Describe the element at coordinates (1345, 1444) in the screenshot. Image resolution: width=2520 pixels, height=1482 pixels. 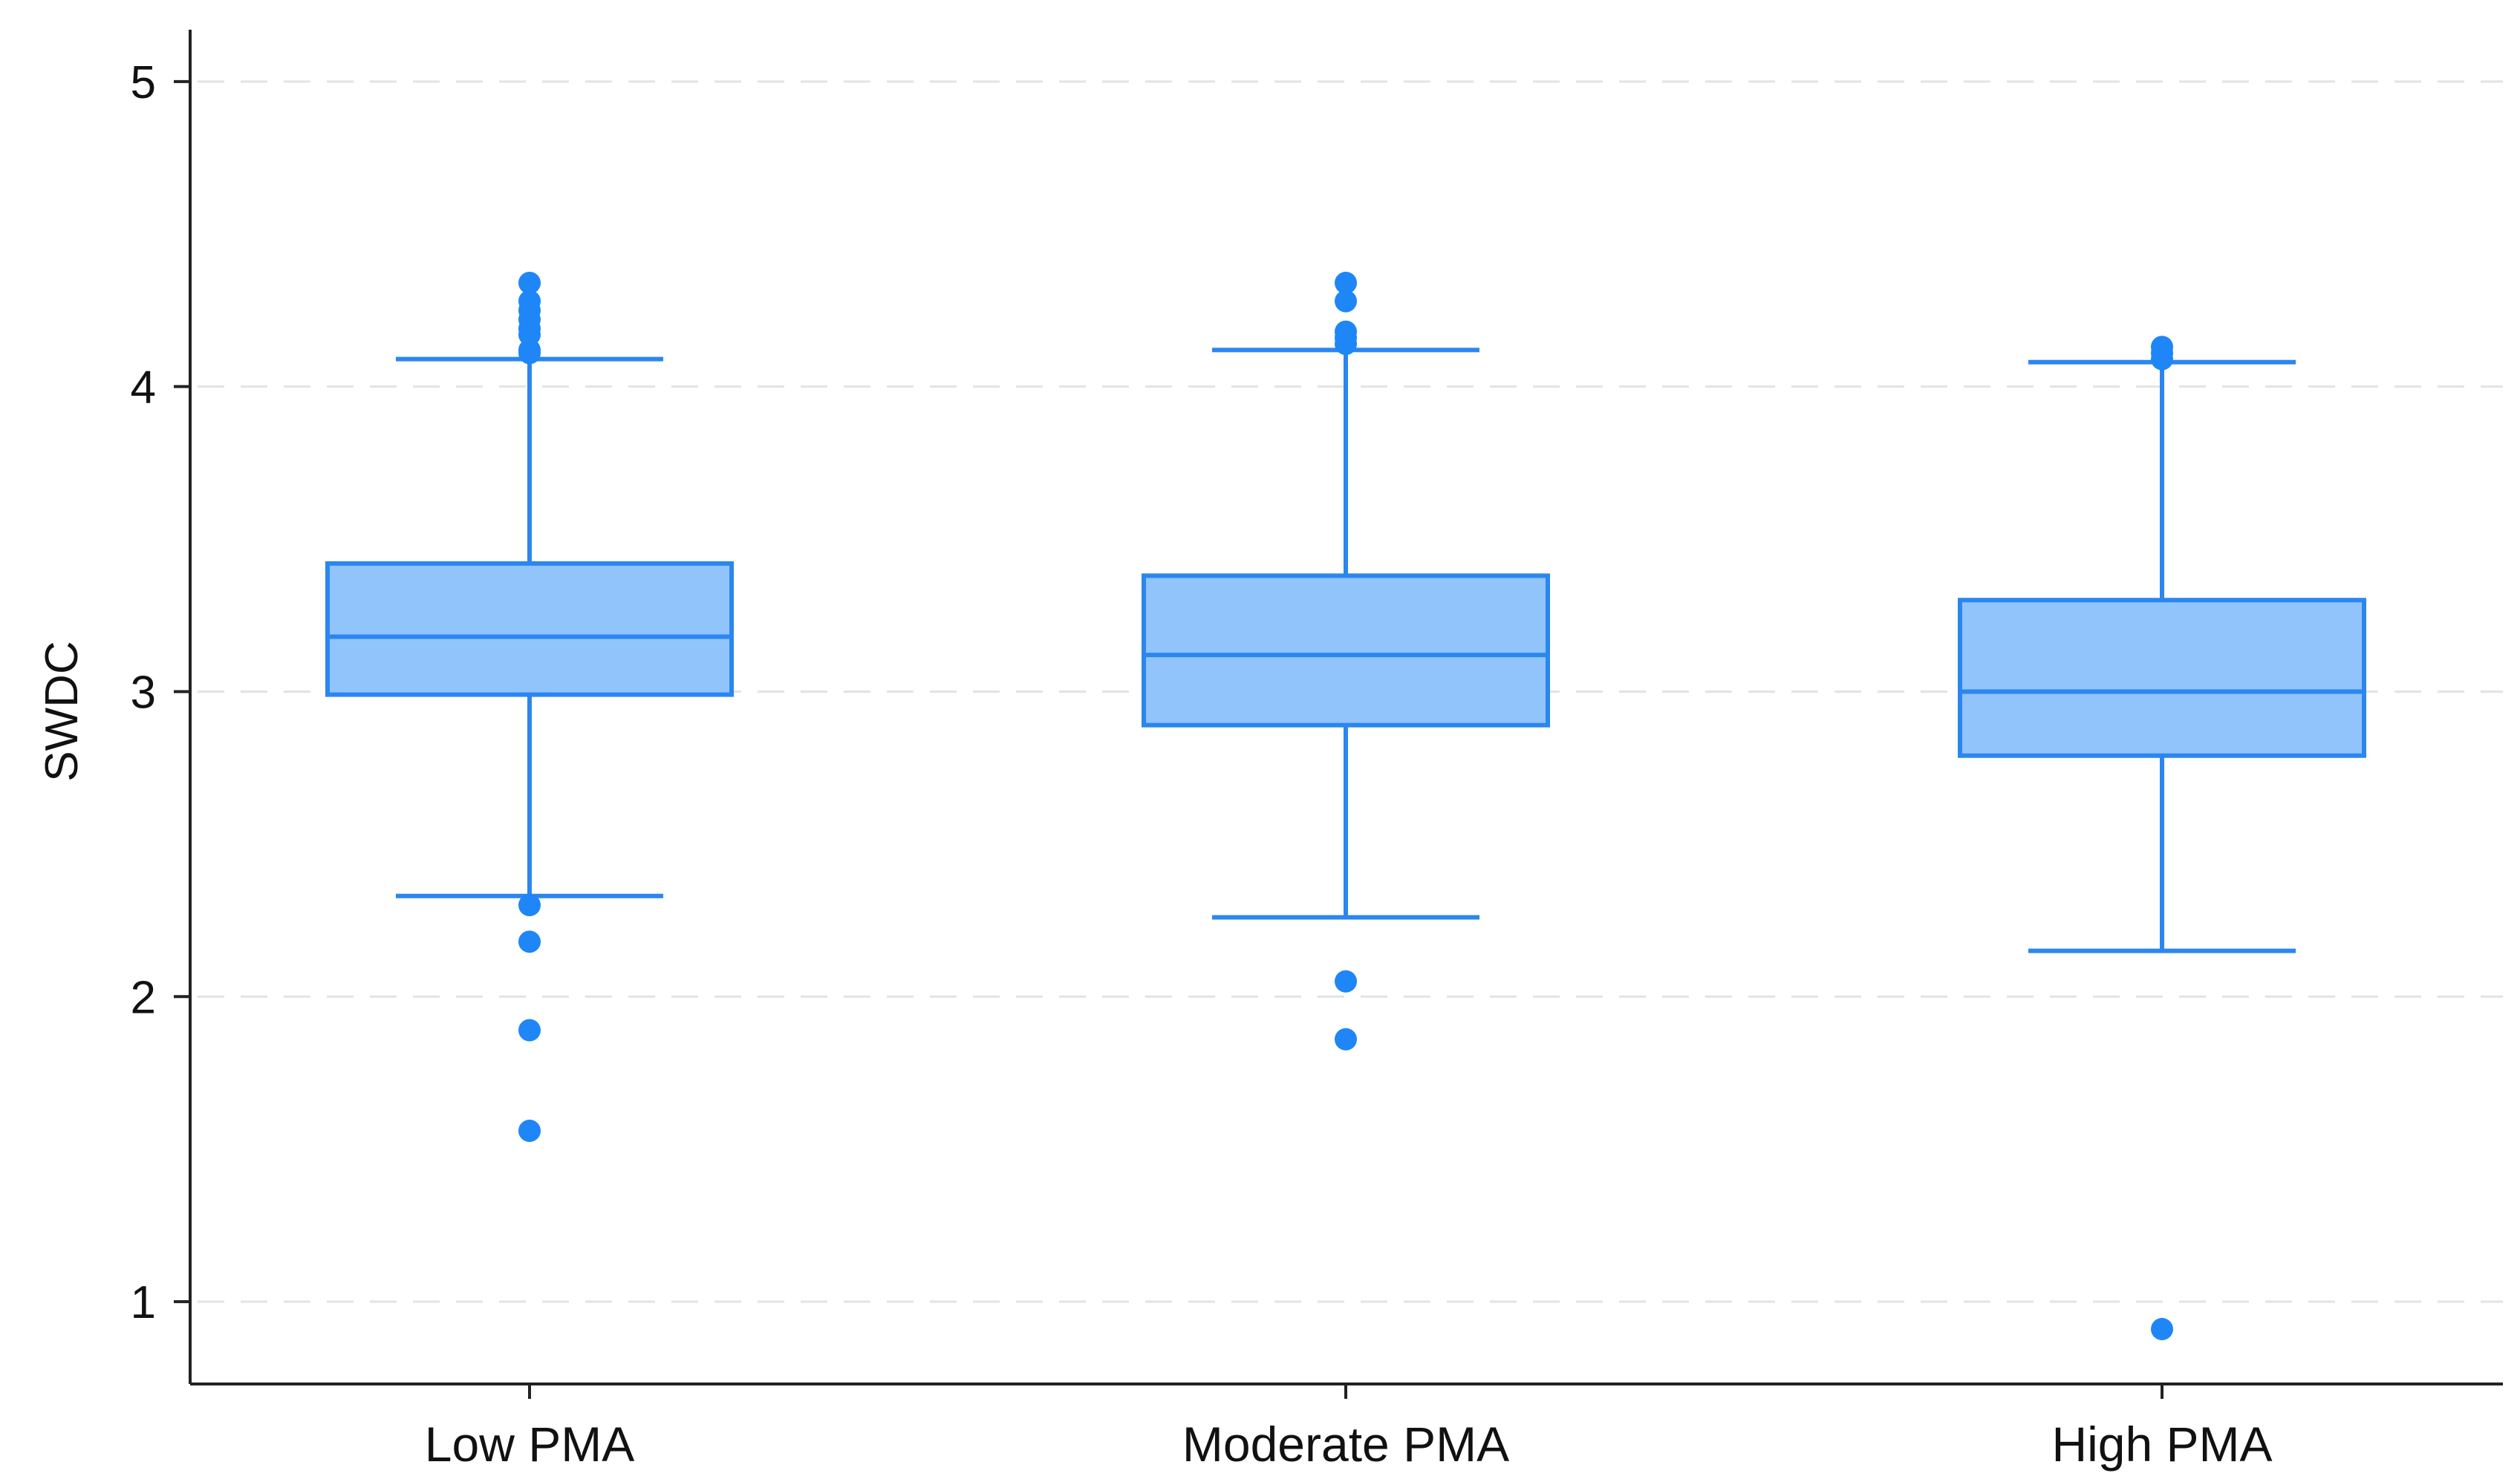
I see `x-category-label: Moderate PMA` at that location.